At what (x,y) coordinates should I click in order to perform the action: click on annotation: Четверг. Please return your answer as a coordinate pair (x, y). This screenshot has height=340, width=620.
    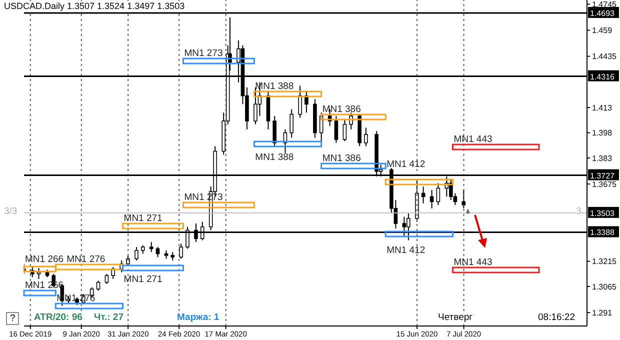
    Looking at the image, I should click on (455, 317).